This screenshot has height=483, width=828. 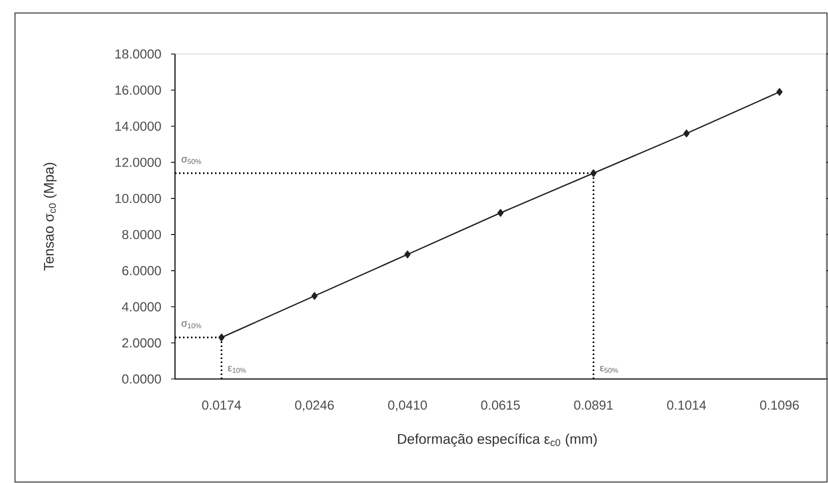 What do you see at coordinates (138, 162) in the screenshot?
I see `y-tick-label: 12.0000` at bounding box center [138, 162].